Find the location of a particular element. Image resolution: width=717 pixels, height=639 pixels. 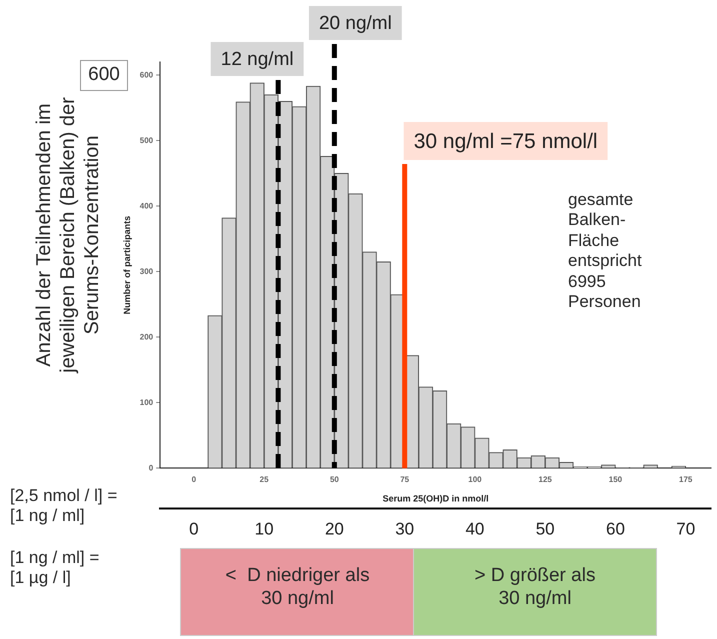

y-tick-label: 100 is located at coordinates (147, 402).